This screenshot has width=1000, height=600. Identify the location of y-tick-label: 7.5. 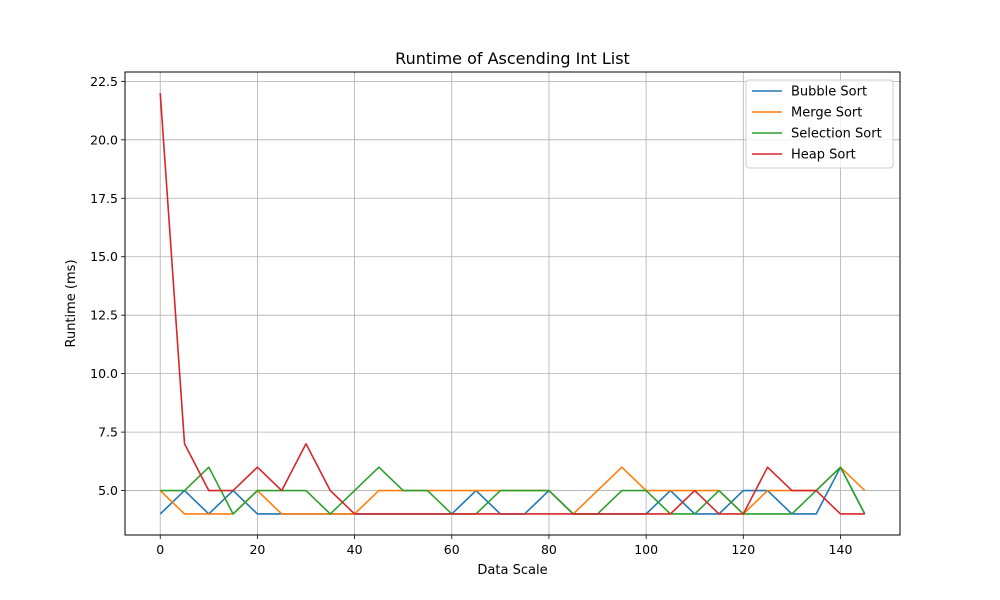
(108, 432).